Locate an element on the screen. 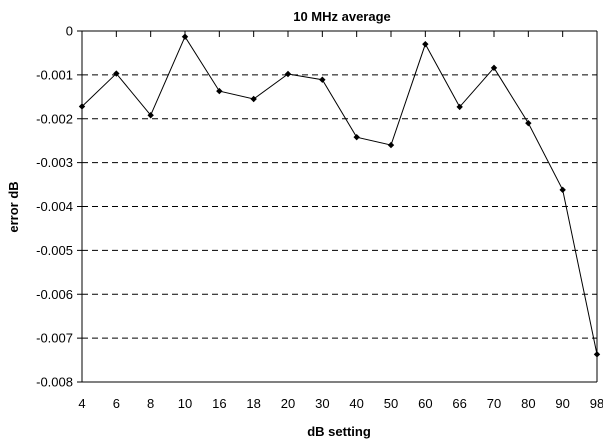 This screenshot has height=442, width=603. x-tick-label: 60 is located at coordinates (425, 403).